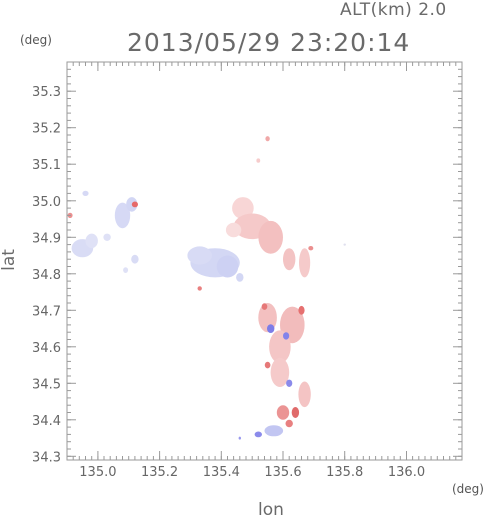 The width and height of the screenshot is (491, 521). Describe the element at coordinates (46, 165) in the screenshot. I see `y-tick-label: 35.1` at that location.